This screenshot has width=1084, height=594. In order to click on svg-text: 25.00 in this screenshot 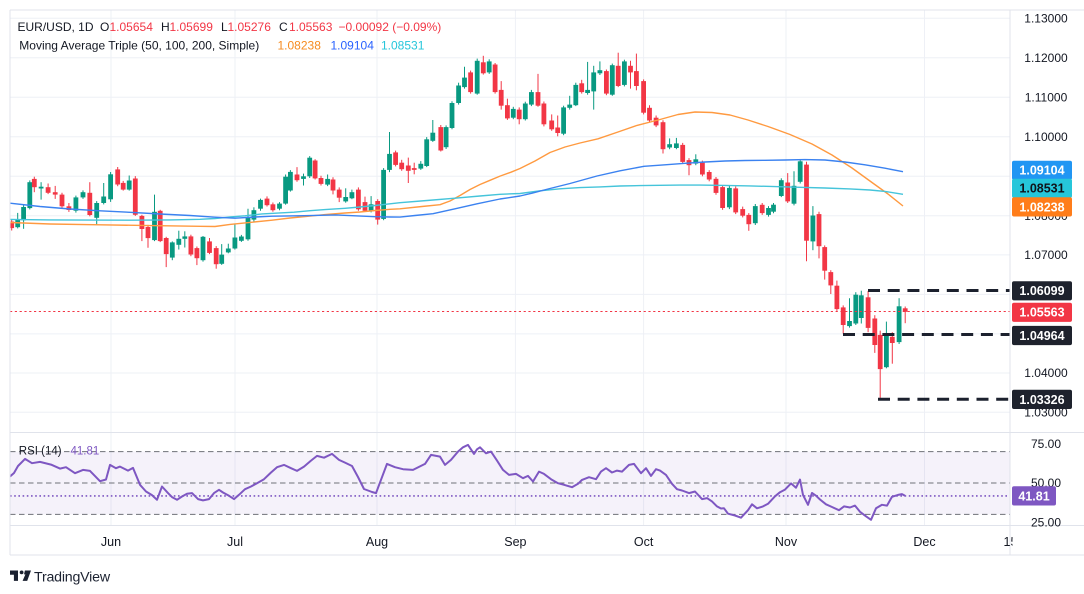, I will do `click(1046, 523)`.